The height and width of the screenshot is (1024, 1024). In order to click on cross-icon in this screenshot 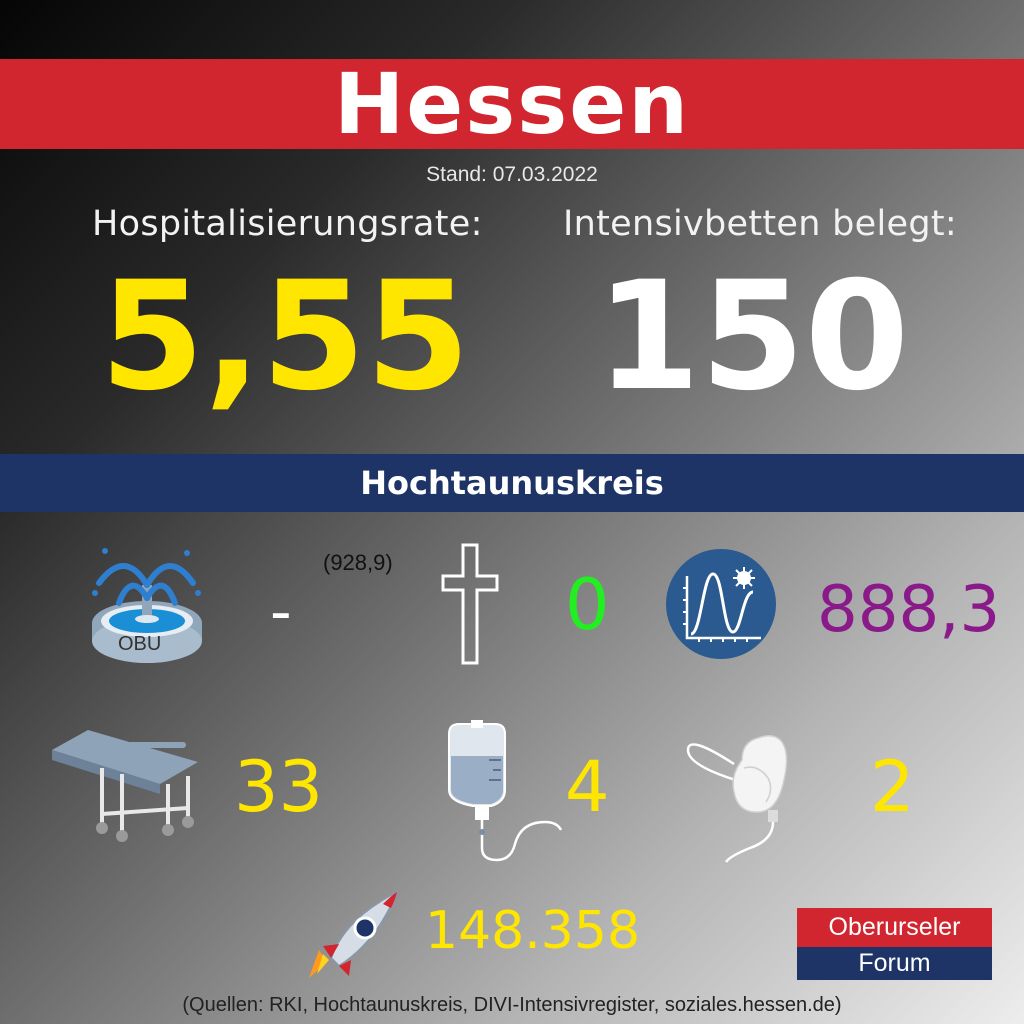, I will do `click(470, 604)`.